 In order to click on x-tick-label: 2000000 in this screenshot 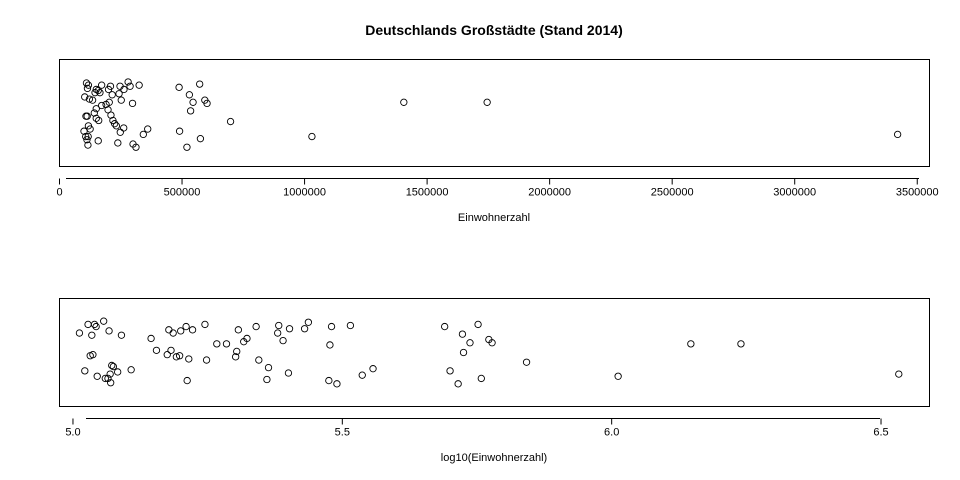, I will do `click(549, 193)`.